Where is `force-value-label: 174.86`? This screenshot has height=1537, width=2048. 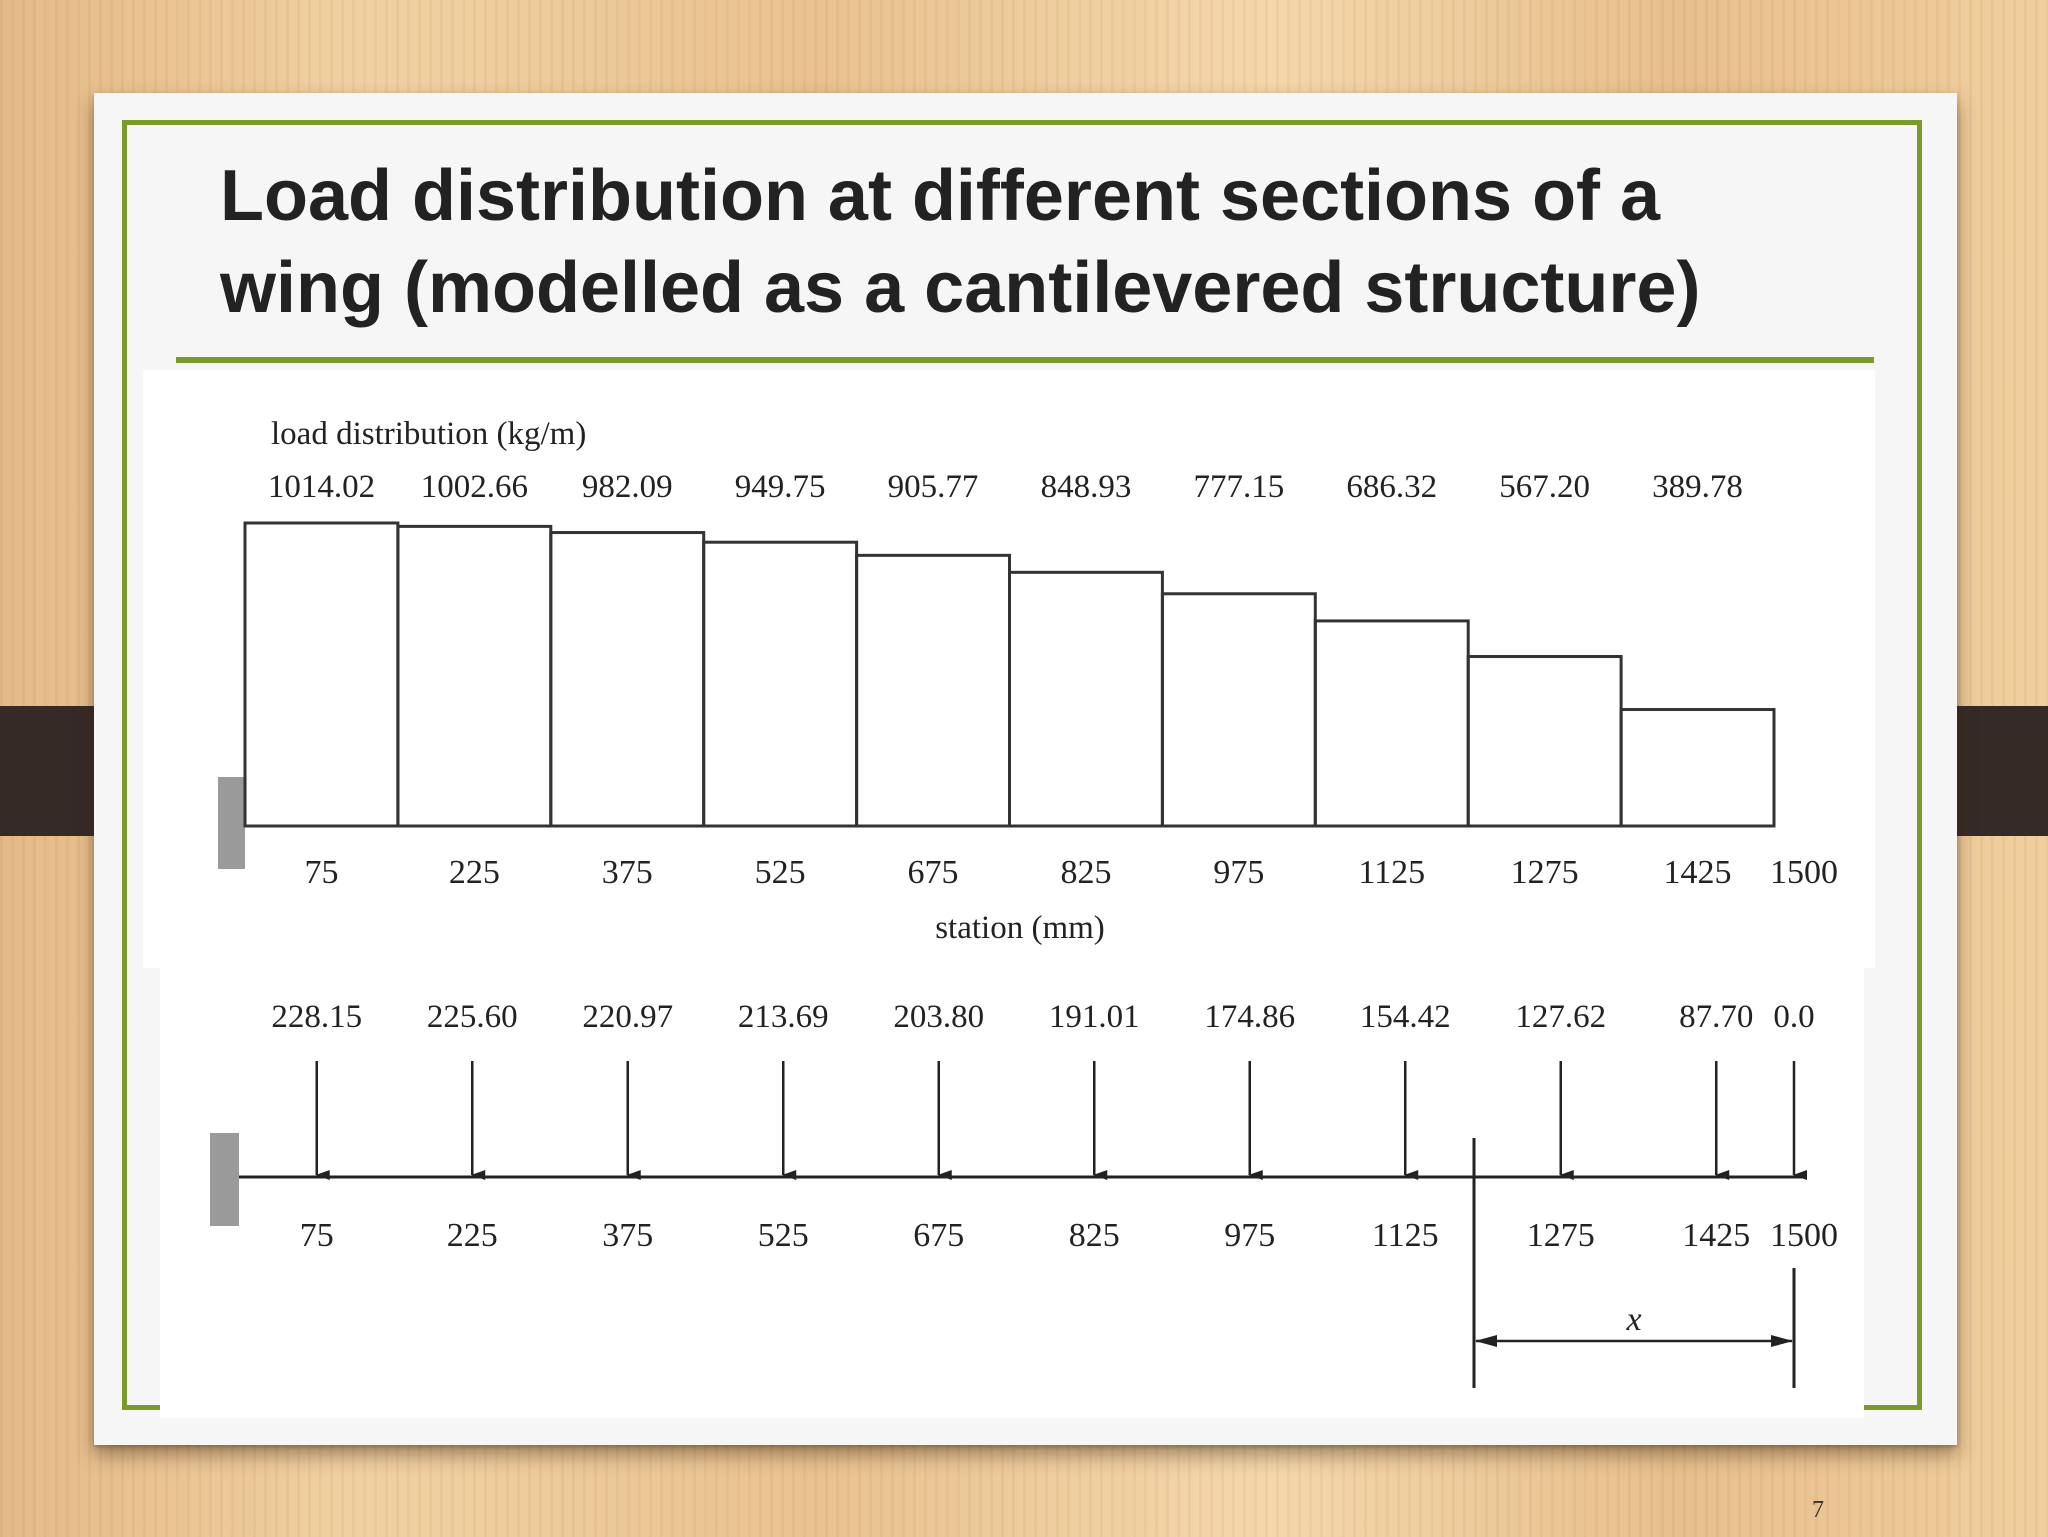
force-value-label: 174.86 is located at coordinates (1249, 1017).